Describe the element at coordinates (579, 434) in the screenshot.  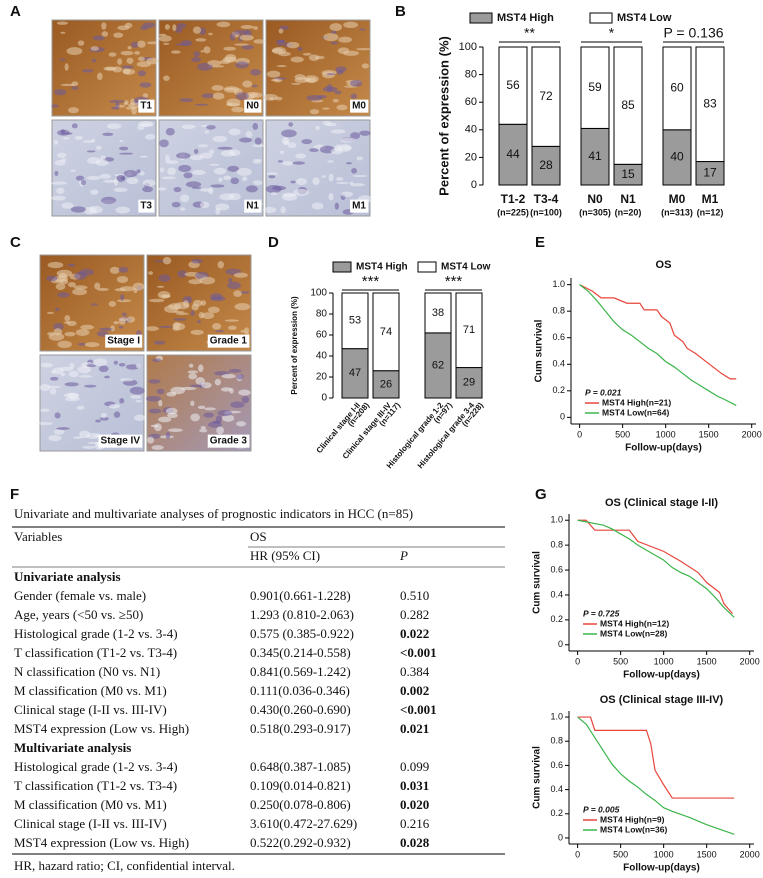
I see `x-tick-label: 0` at that location.